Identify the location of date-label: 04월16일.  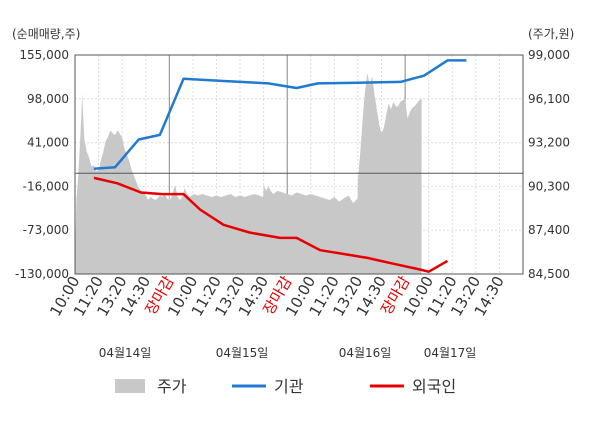
(365, 353).